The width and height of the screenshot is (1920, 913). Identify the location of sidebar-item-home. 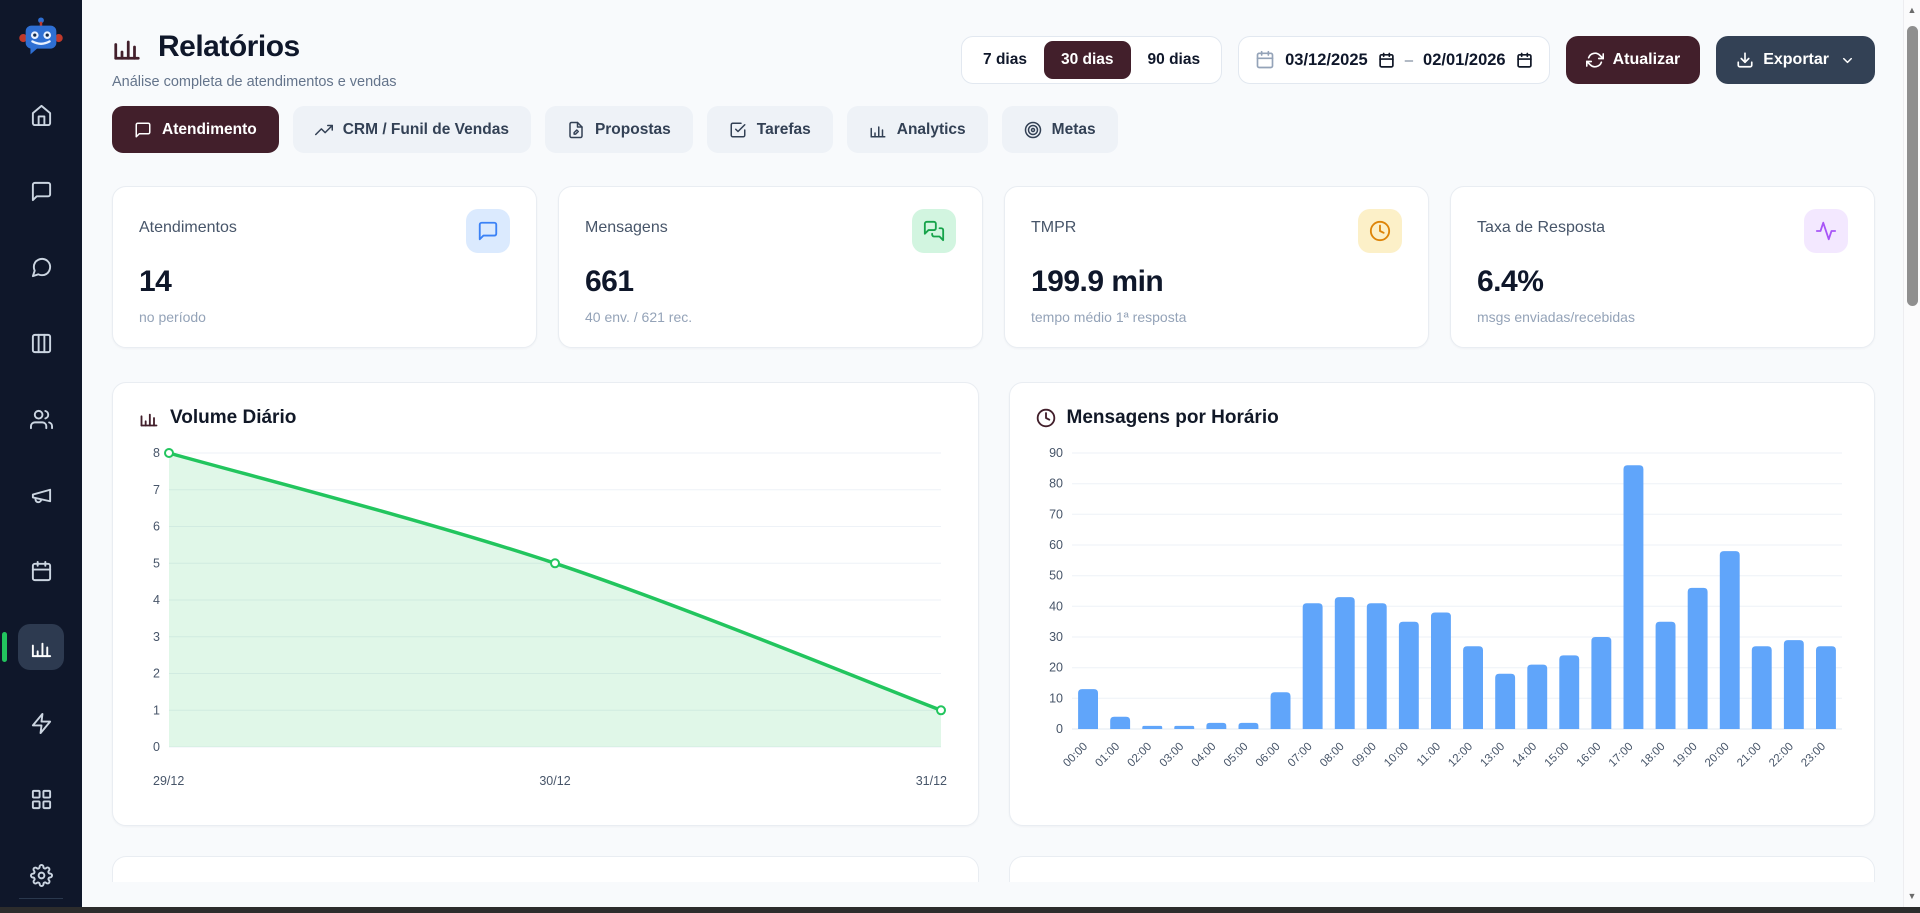
(41, 115).